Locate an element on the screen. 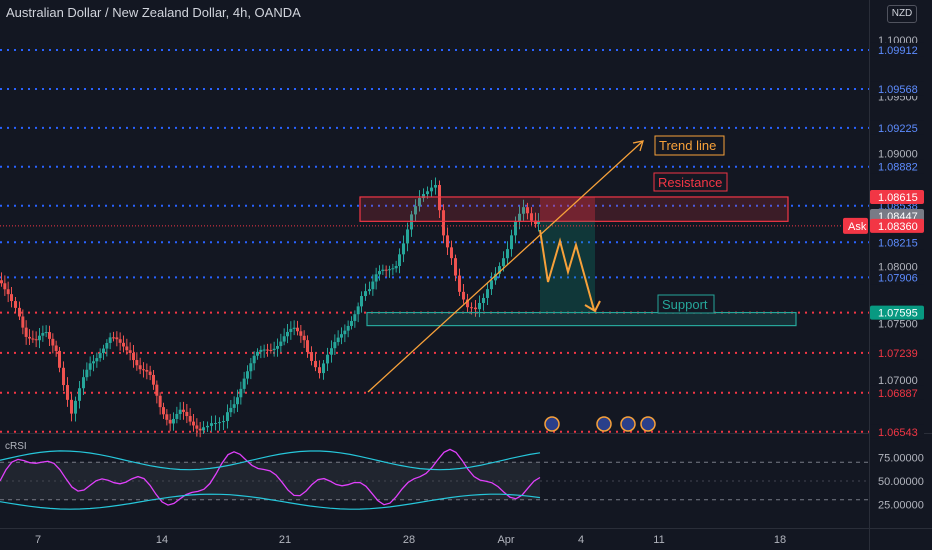 The image size is (932, 550). currency-badge: NZD is located at coordinates (902, 14).